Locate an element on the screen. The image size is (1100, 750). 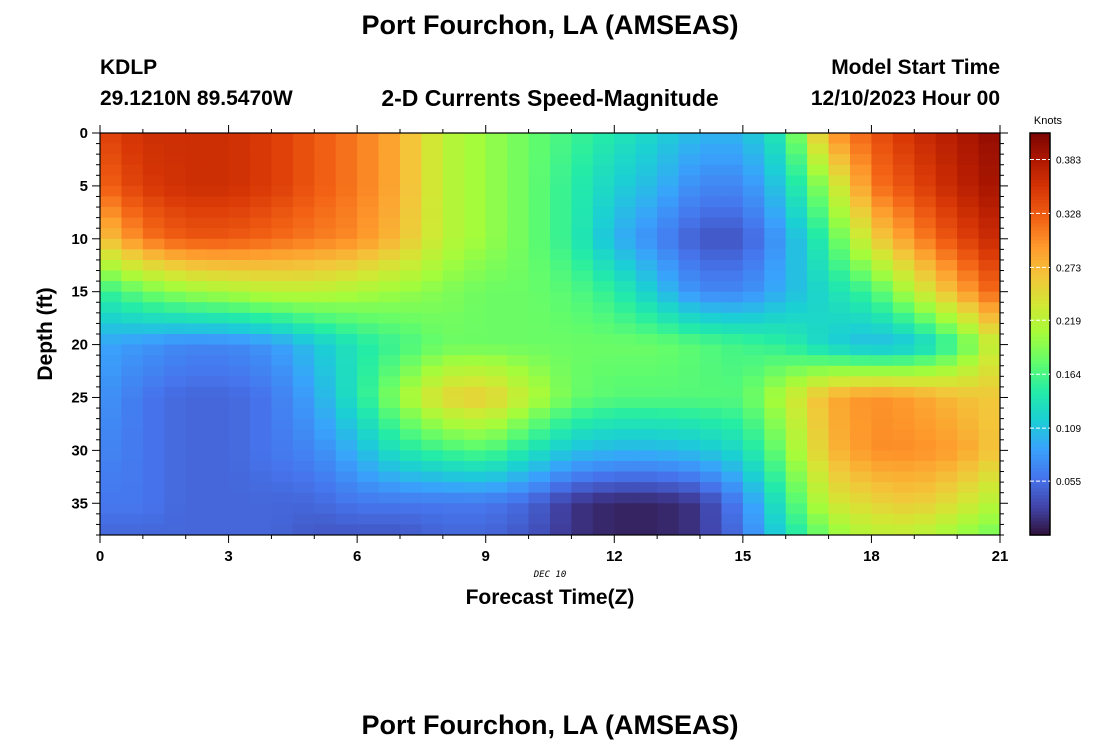
colorbar-label: Knots is located at coordinates (1048, 121).